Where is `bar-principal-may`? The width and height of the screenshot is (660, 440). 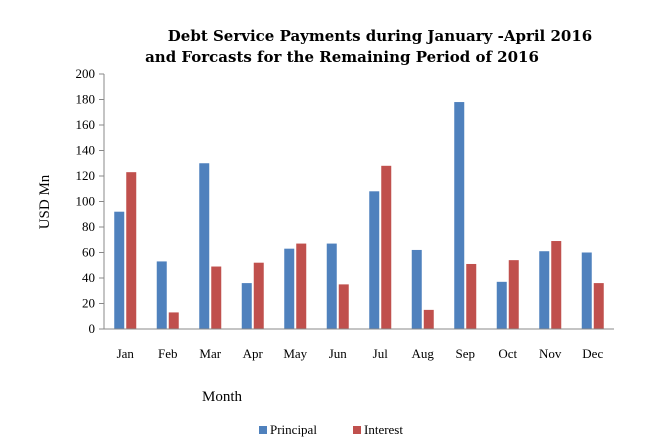
bar-principal-may is located at coordinates (289, 288).